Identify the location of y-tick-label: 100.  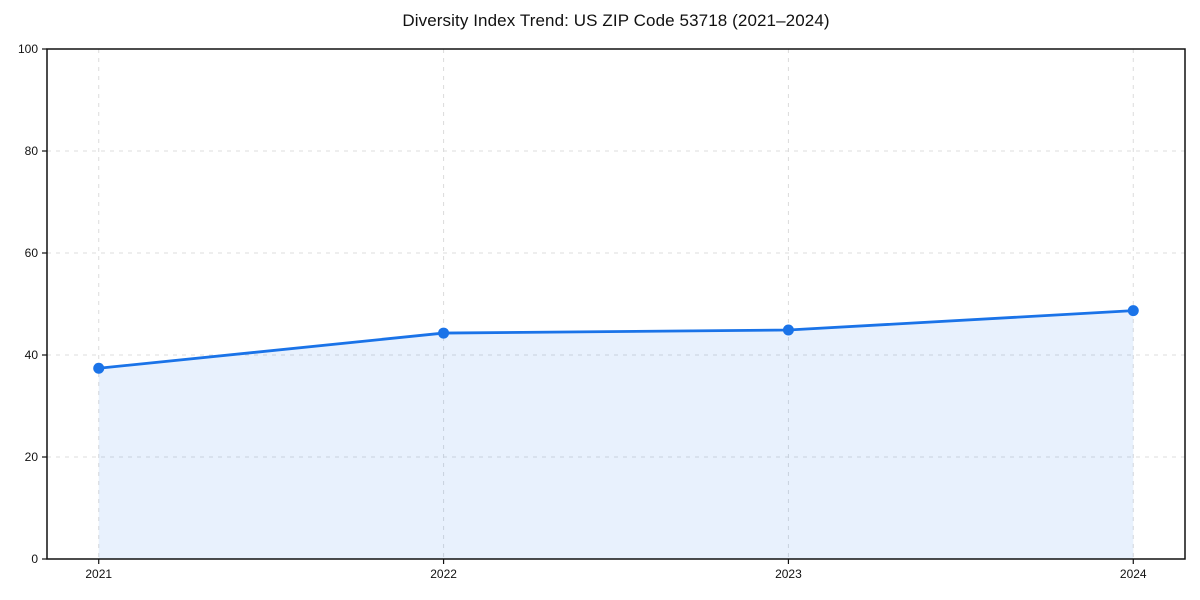
(28, 49).